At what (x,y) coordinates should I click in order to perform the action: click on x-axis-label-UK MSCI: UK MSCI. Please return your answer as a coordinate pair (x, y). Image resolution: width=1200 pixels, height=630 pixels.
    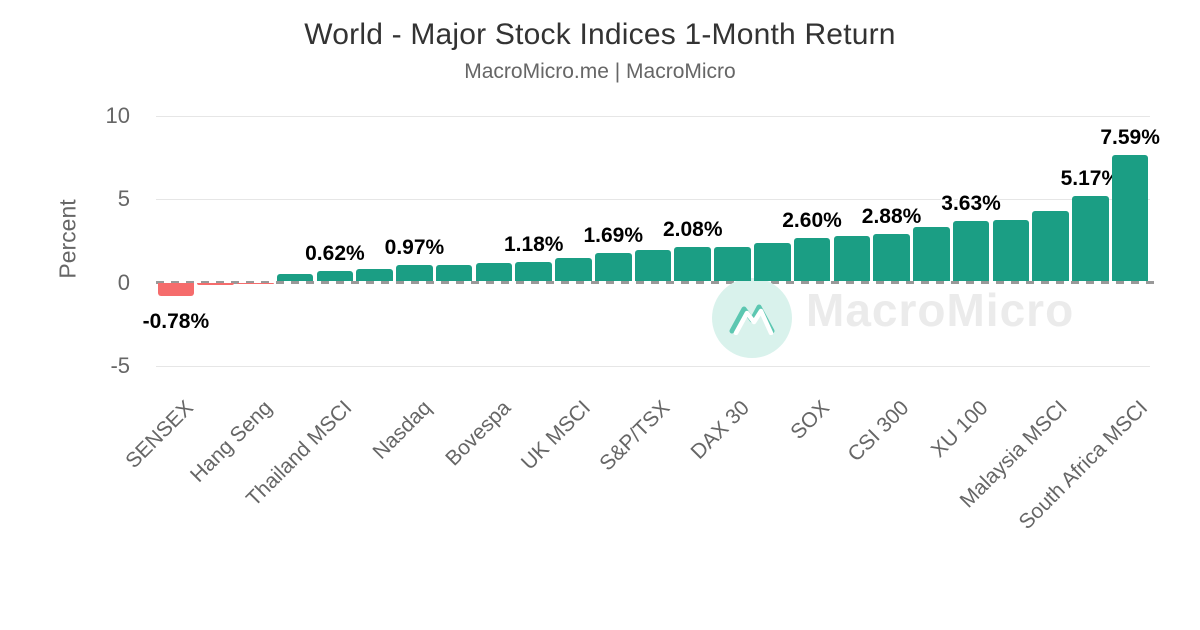
    Looking at the image, I should click on (556, 435).